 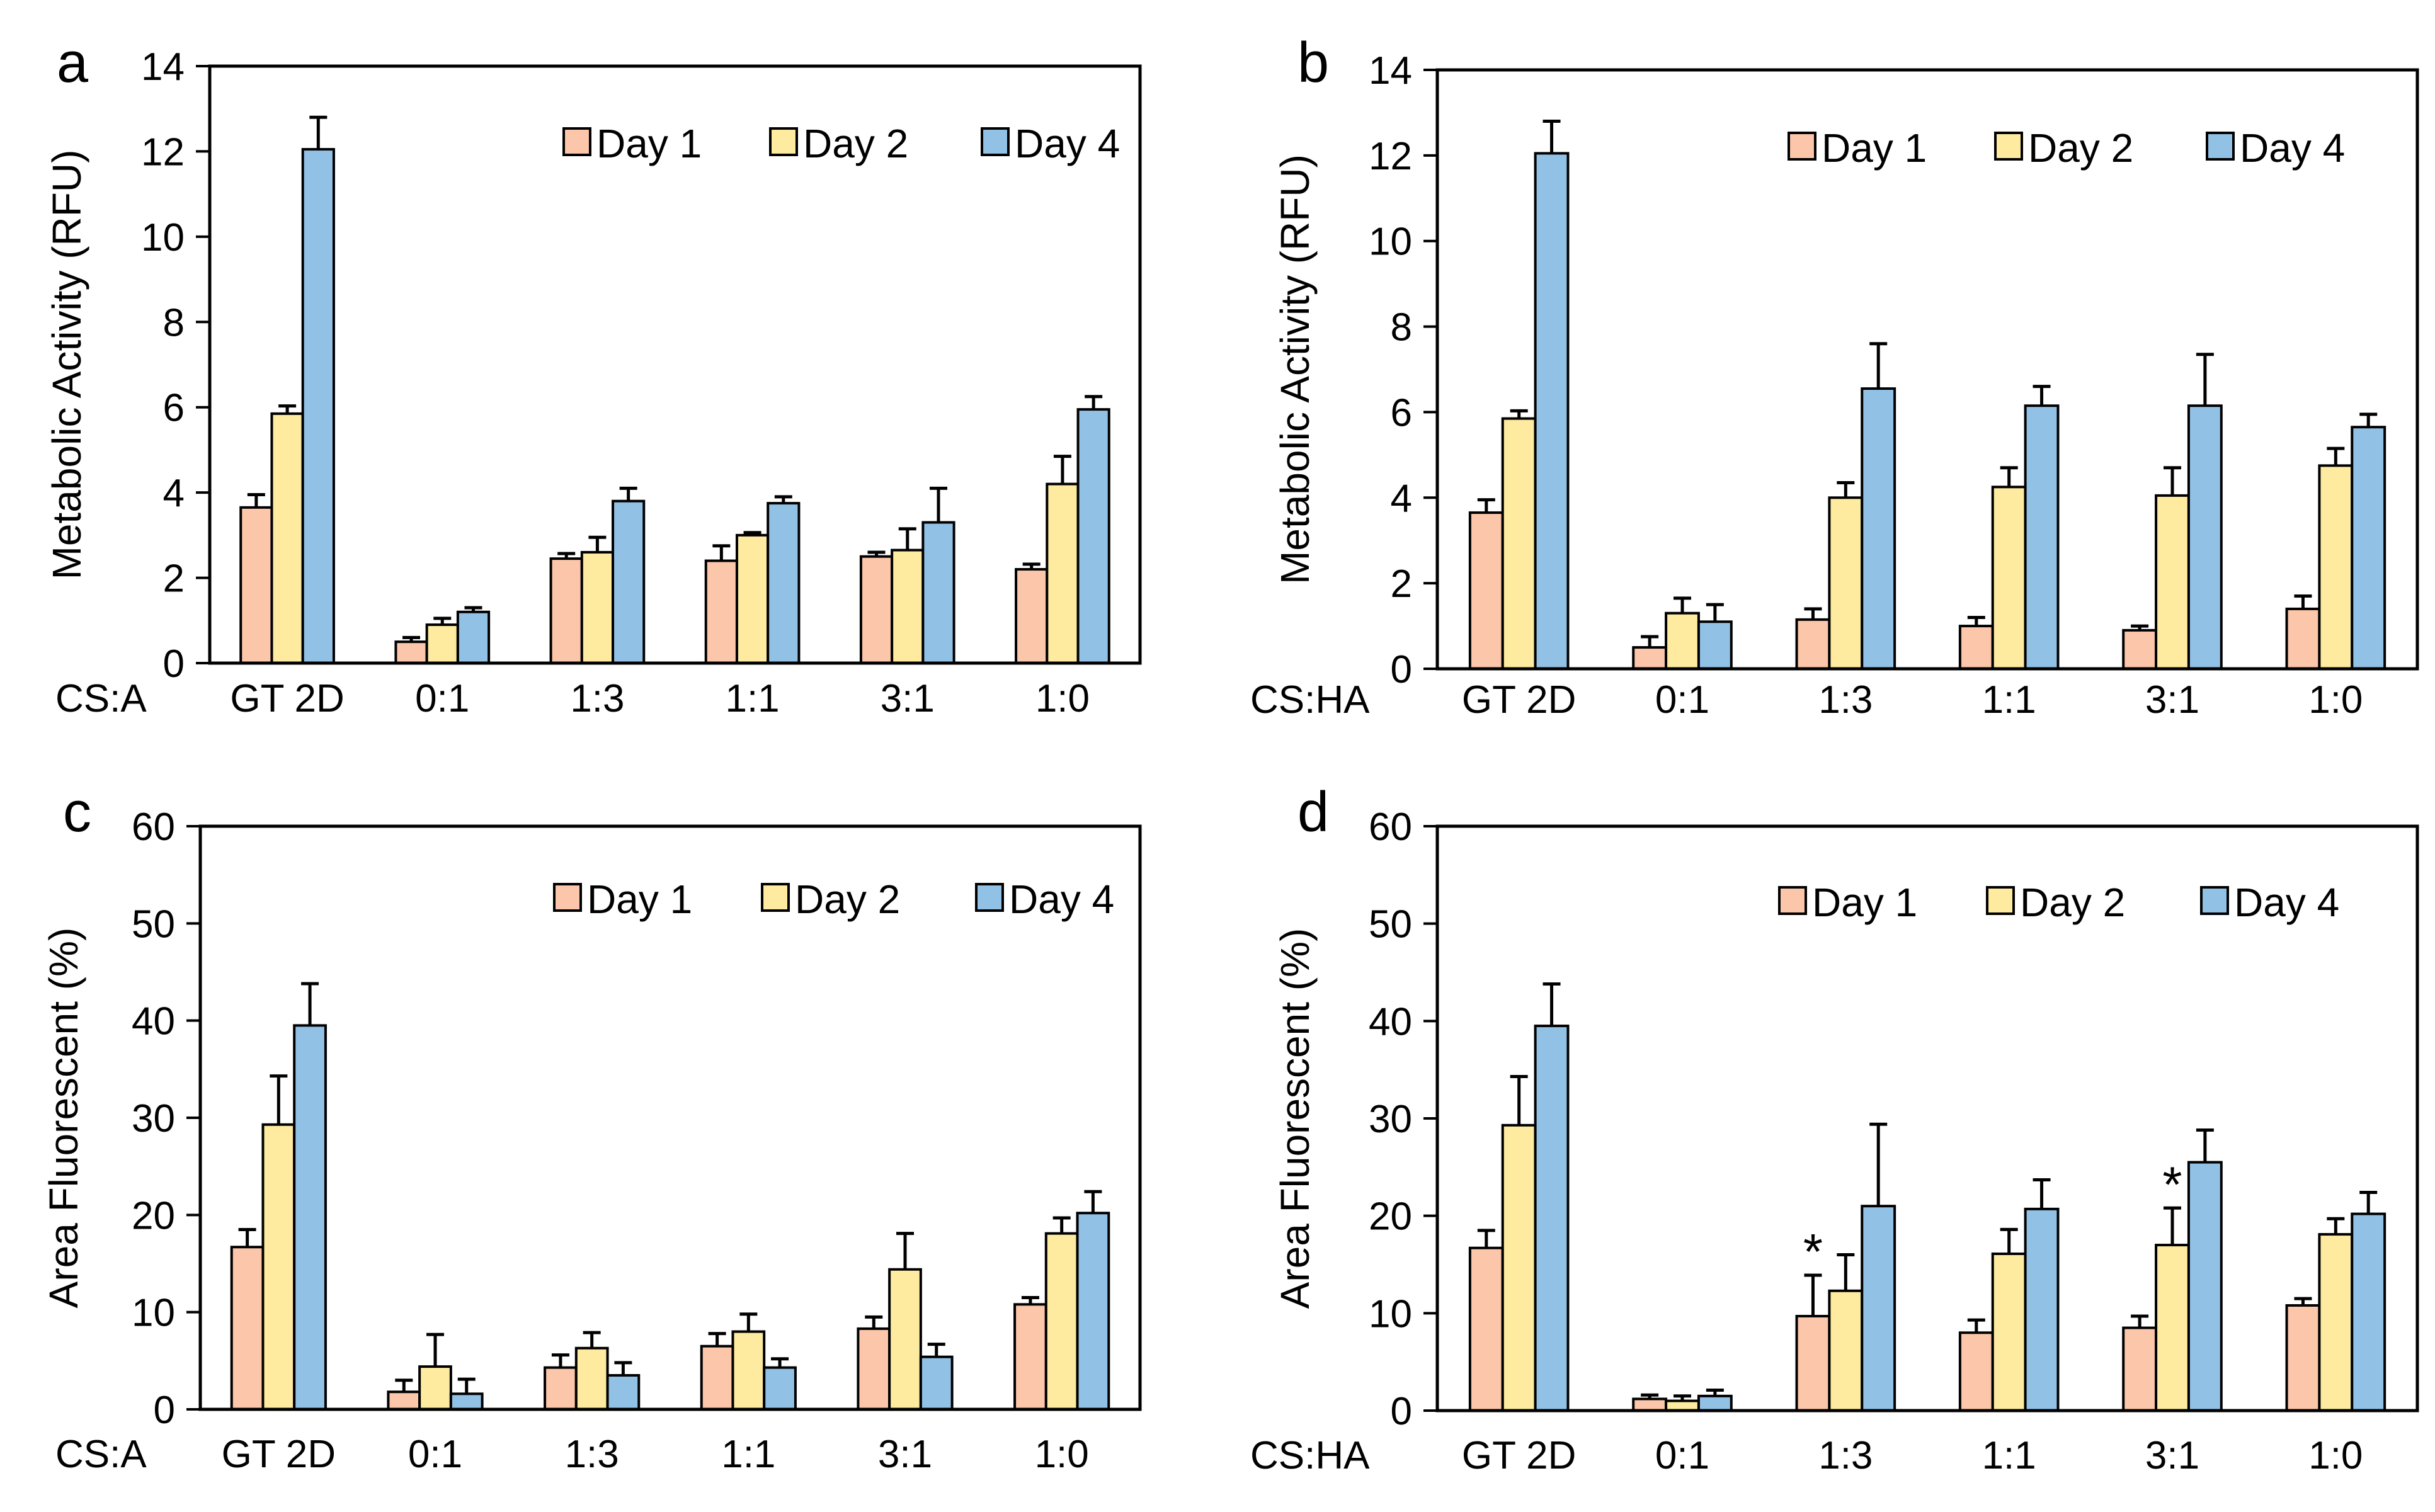 I want to click on category-label: 3:1, so click(x=905, y=1454).